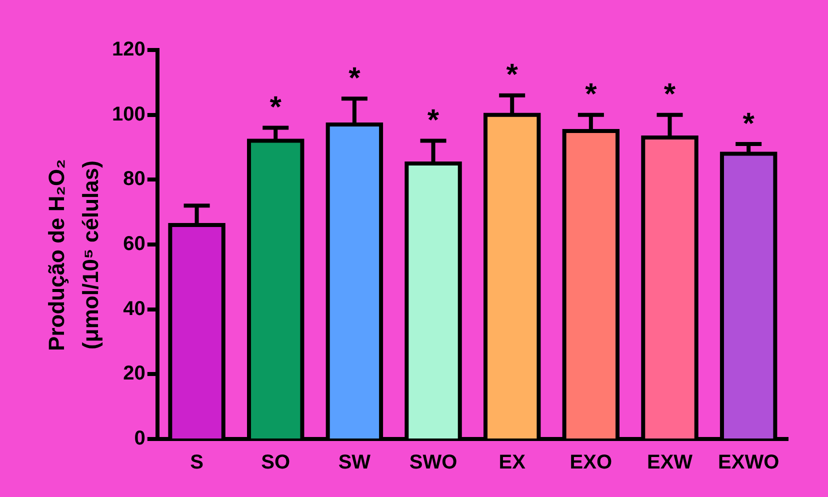  I want to click on x-tick-label: S, so click(197, 463).